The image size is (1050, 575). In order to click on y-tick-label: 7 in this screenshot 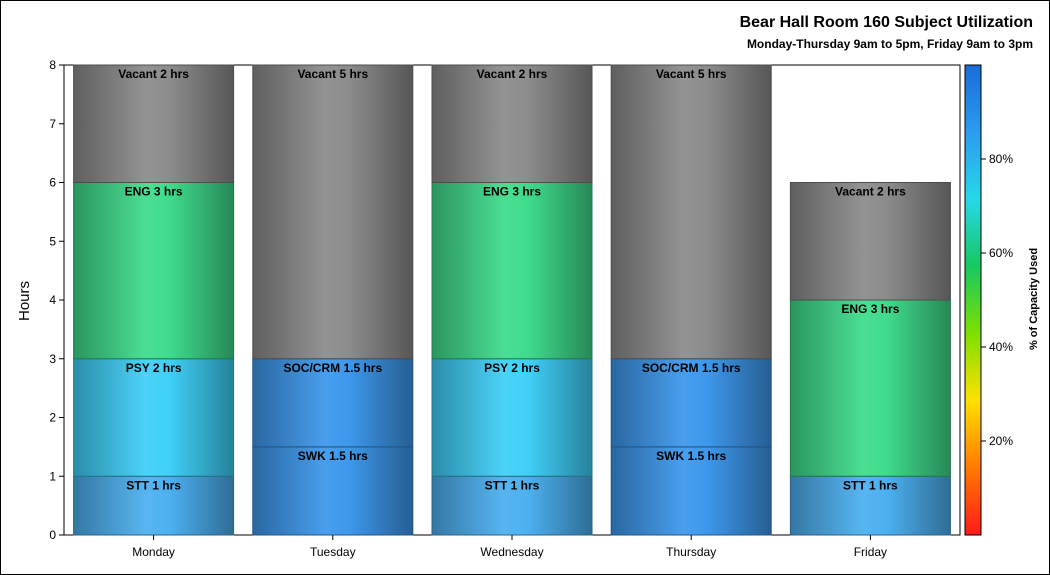, I will do `click(52, 124)`.